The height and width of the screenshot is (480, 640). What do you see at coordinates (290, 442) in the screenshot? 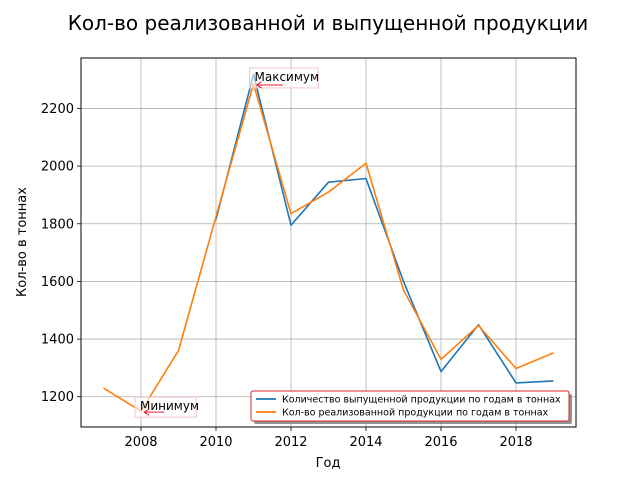
I see `x-tick-label: 2012` at bounding box center [290, 442].